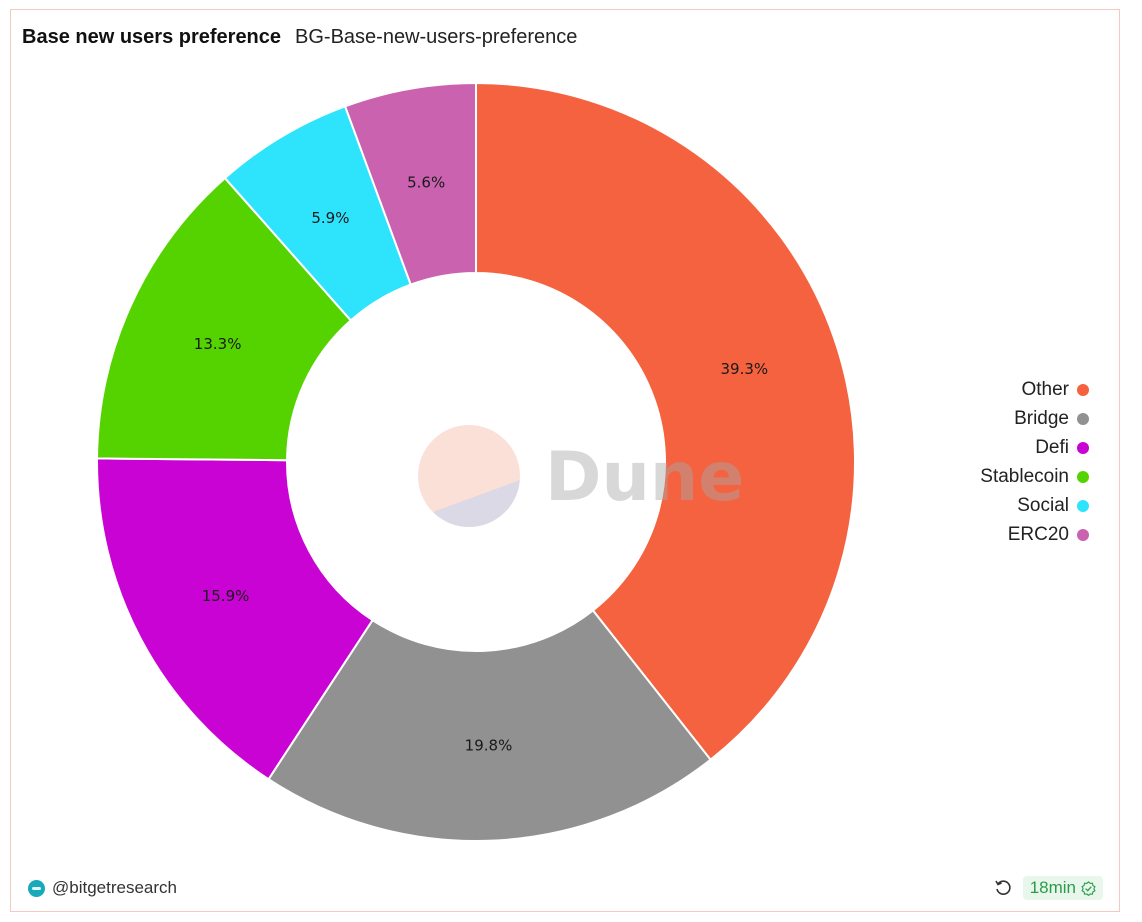 The height and width of the screenshot is (922, 1142). I want to click on slice-erc20, so click(410, 183).